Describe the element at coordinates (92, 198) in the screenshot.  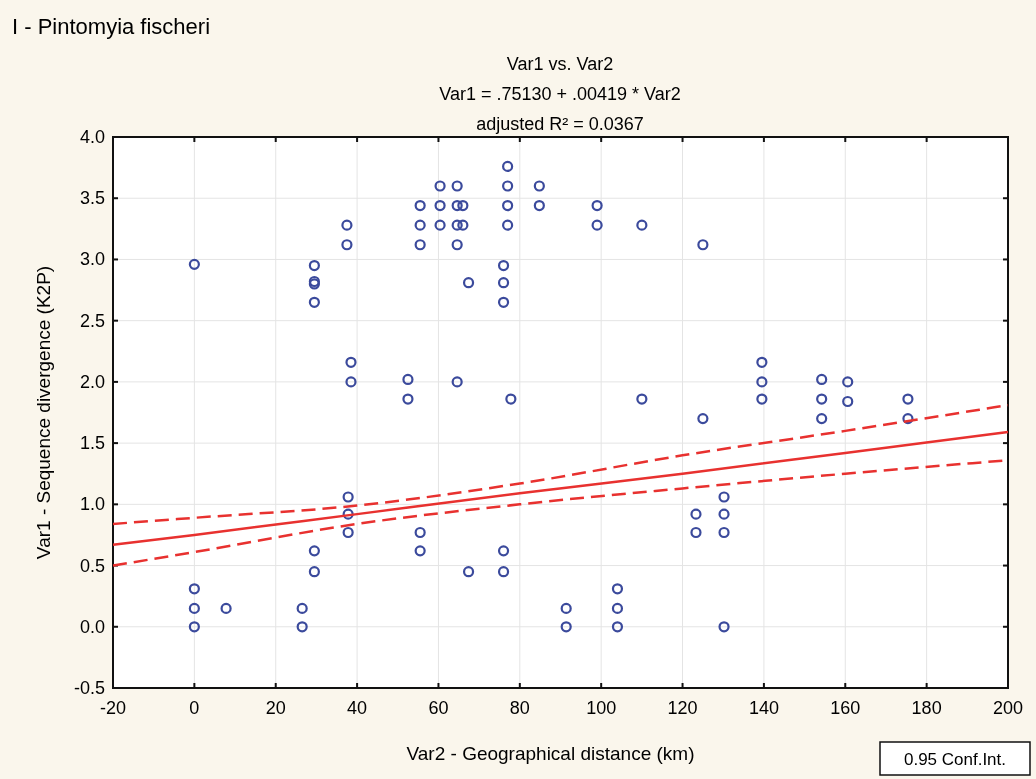
I see `y-tick-label: 3.5` at that location.